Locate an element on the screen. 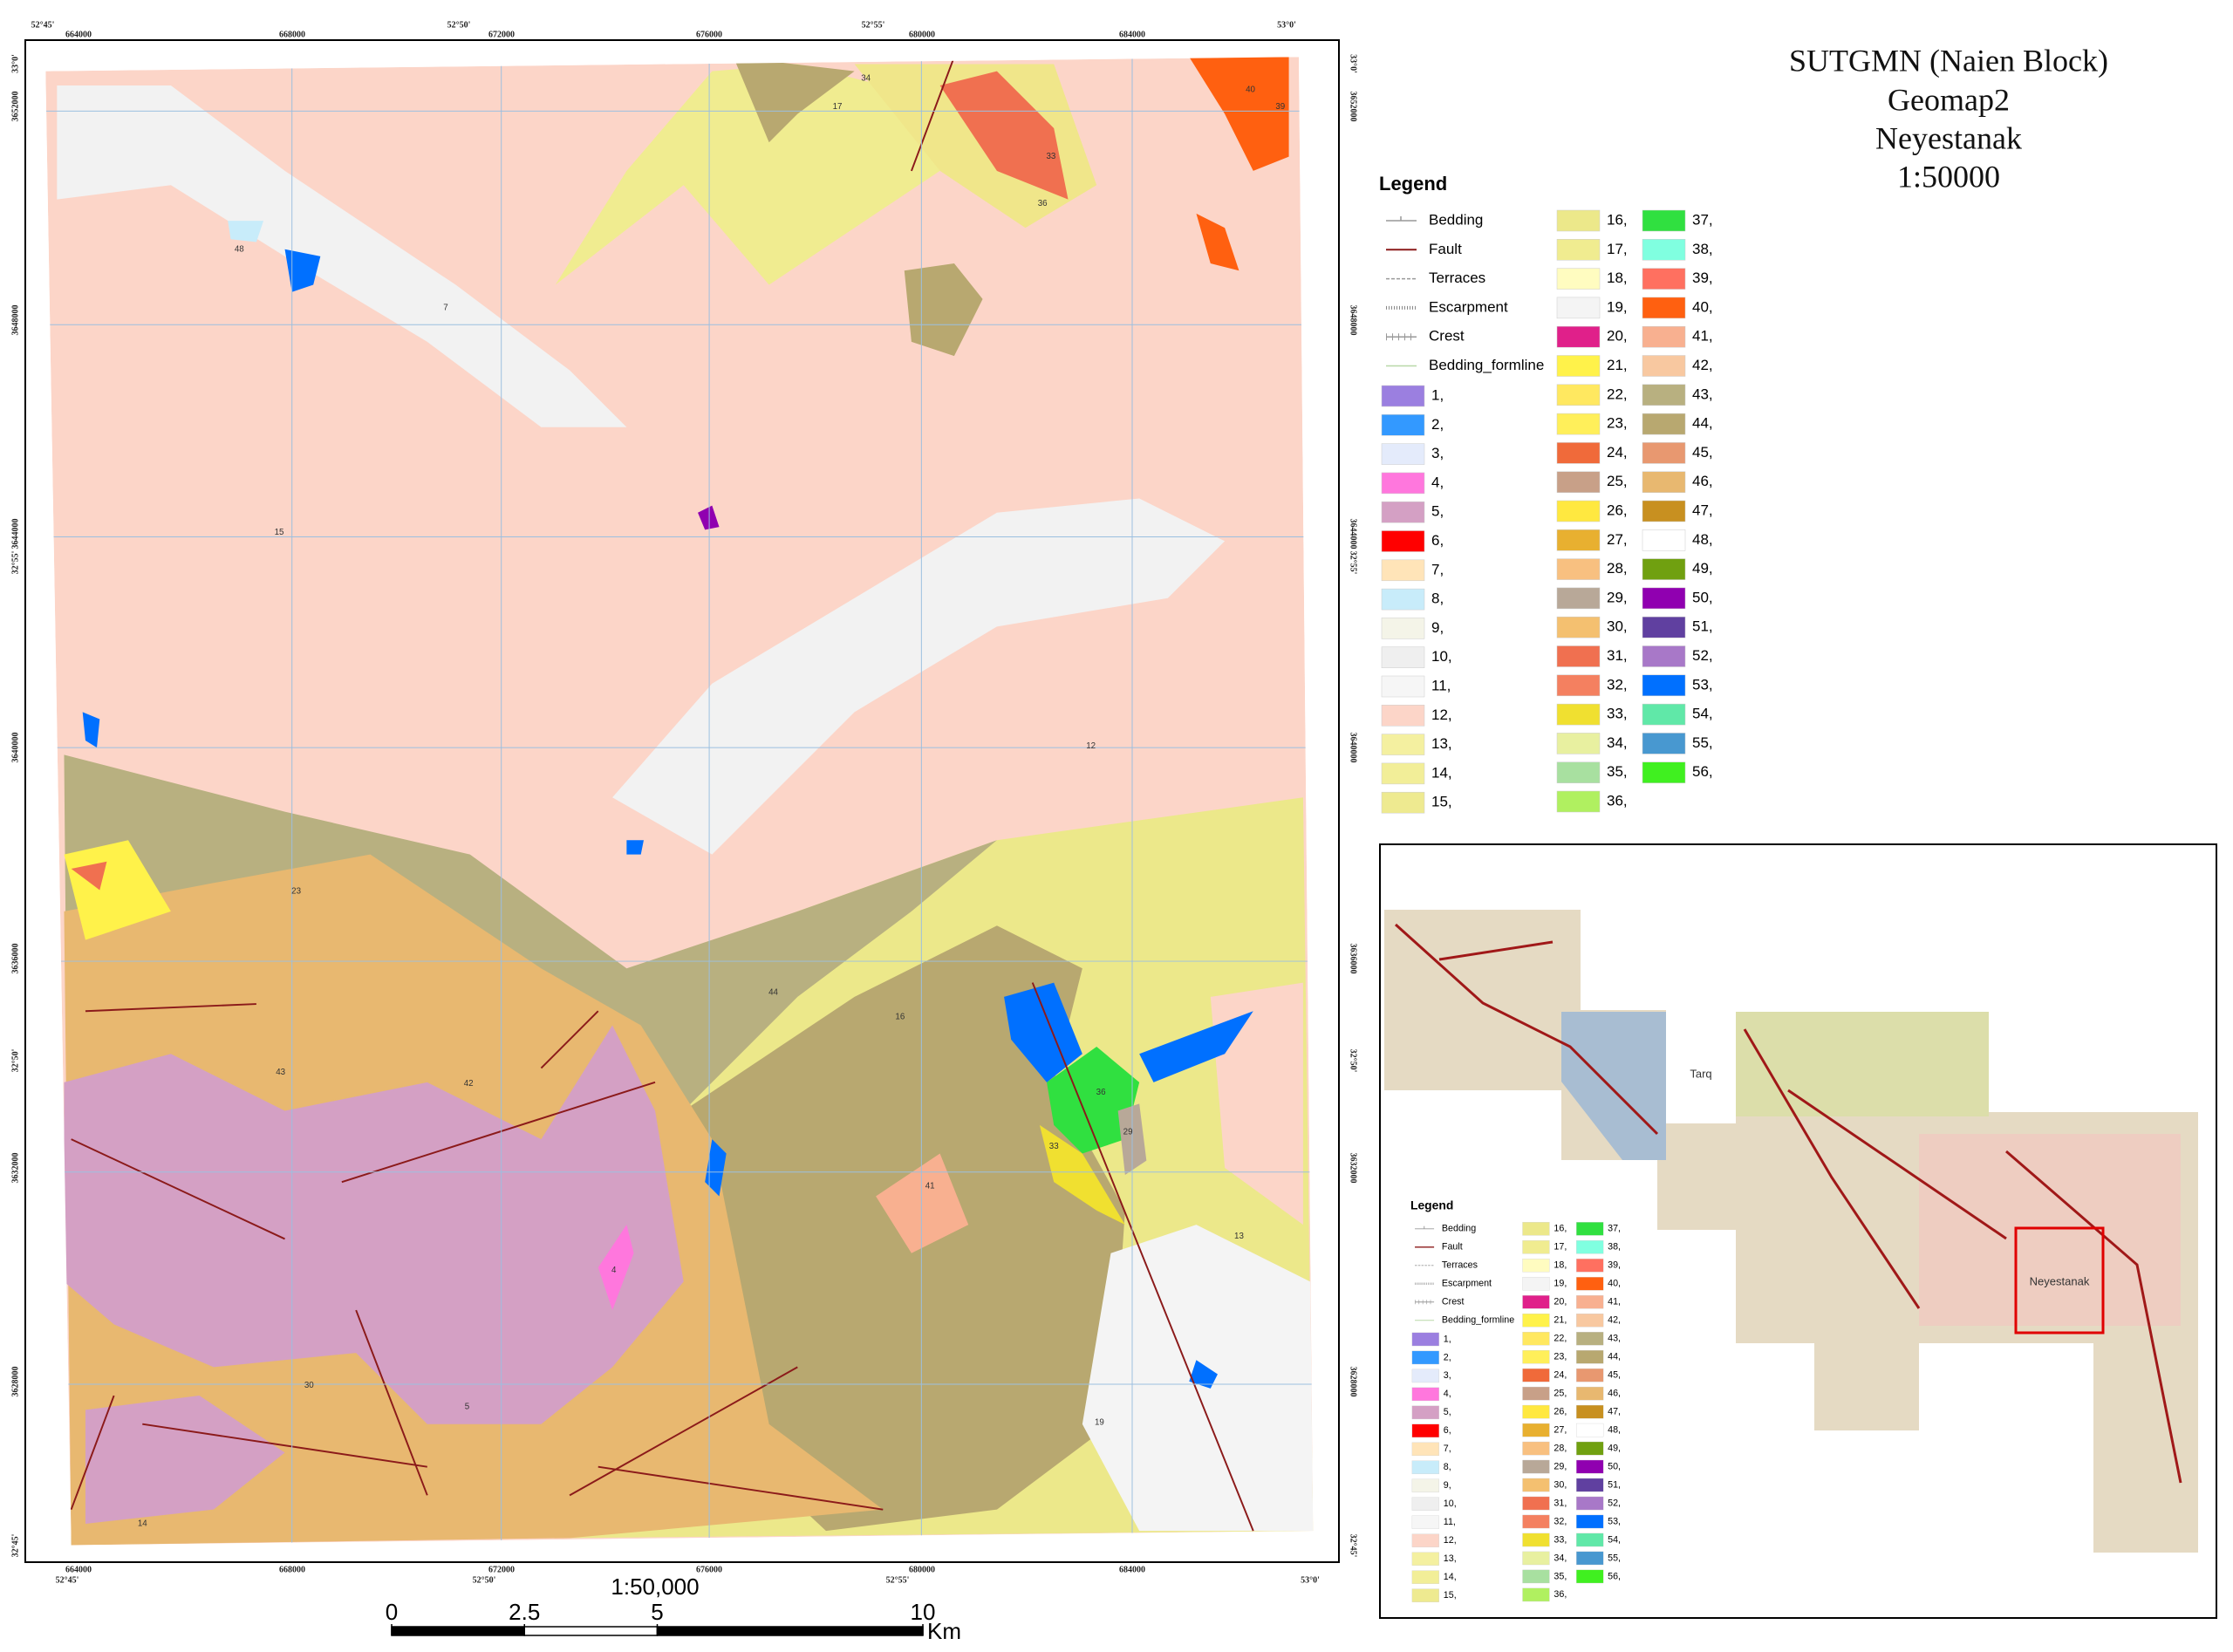 Image resolution: width=2233 pixels, height=1652 pixels. legend-label: 47, is located at coordinates (1614, 1411).